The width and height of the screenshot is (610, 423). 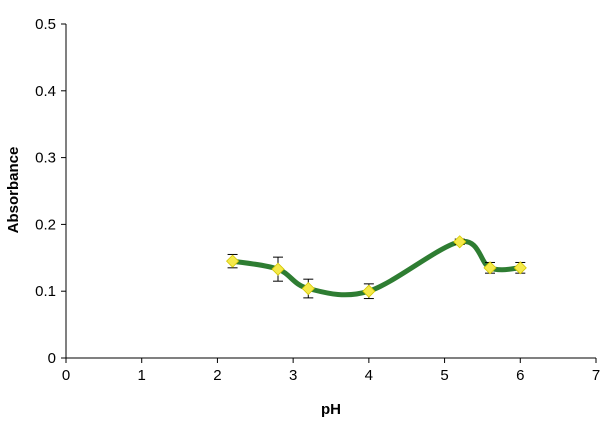 What do you see at coordinates (45, 158) in the screenshot?
I see `y-tick-label: 0.3` at bounding box center [45, 158].